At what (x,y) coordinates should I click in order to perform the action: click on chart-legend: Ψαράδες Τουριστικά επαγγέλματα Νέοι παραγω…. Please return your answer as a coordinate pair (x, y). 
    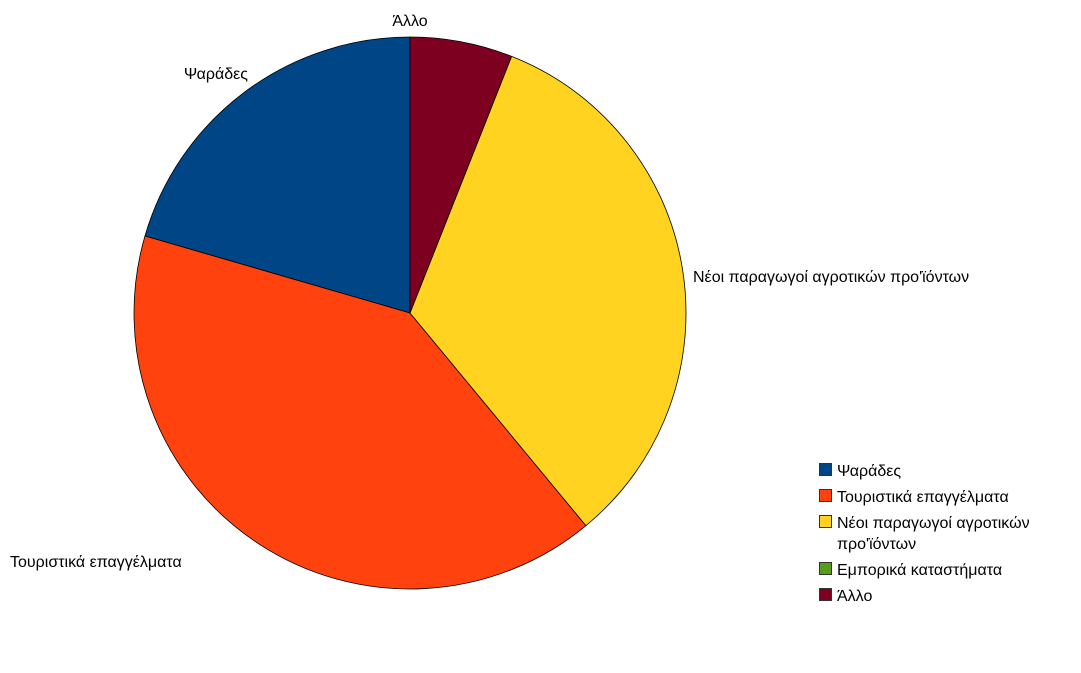
    Looking at the image, I should click on (946, 536).